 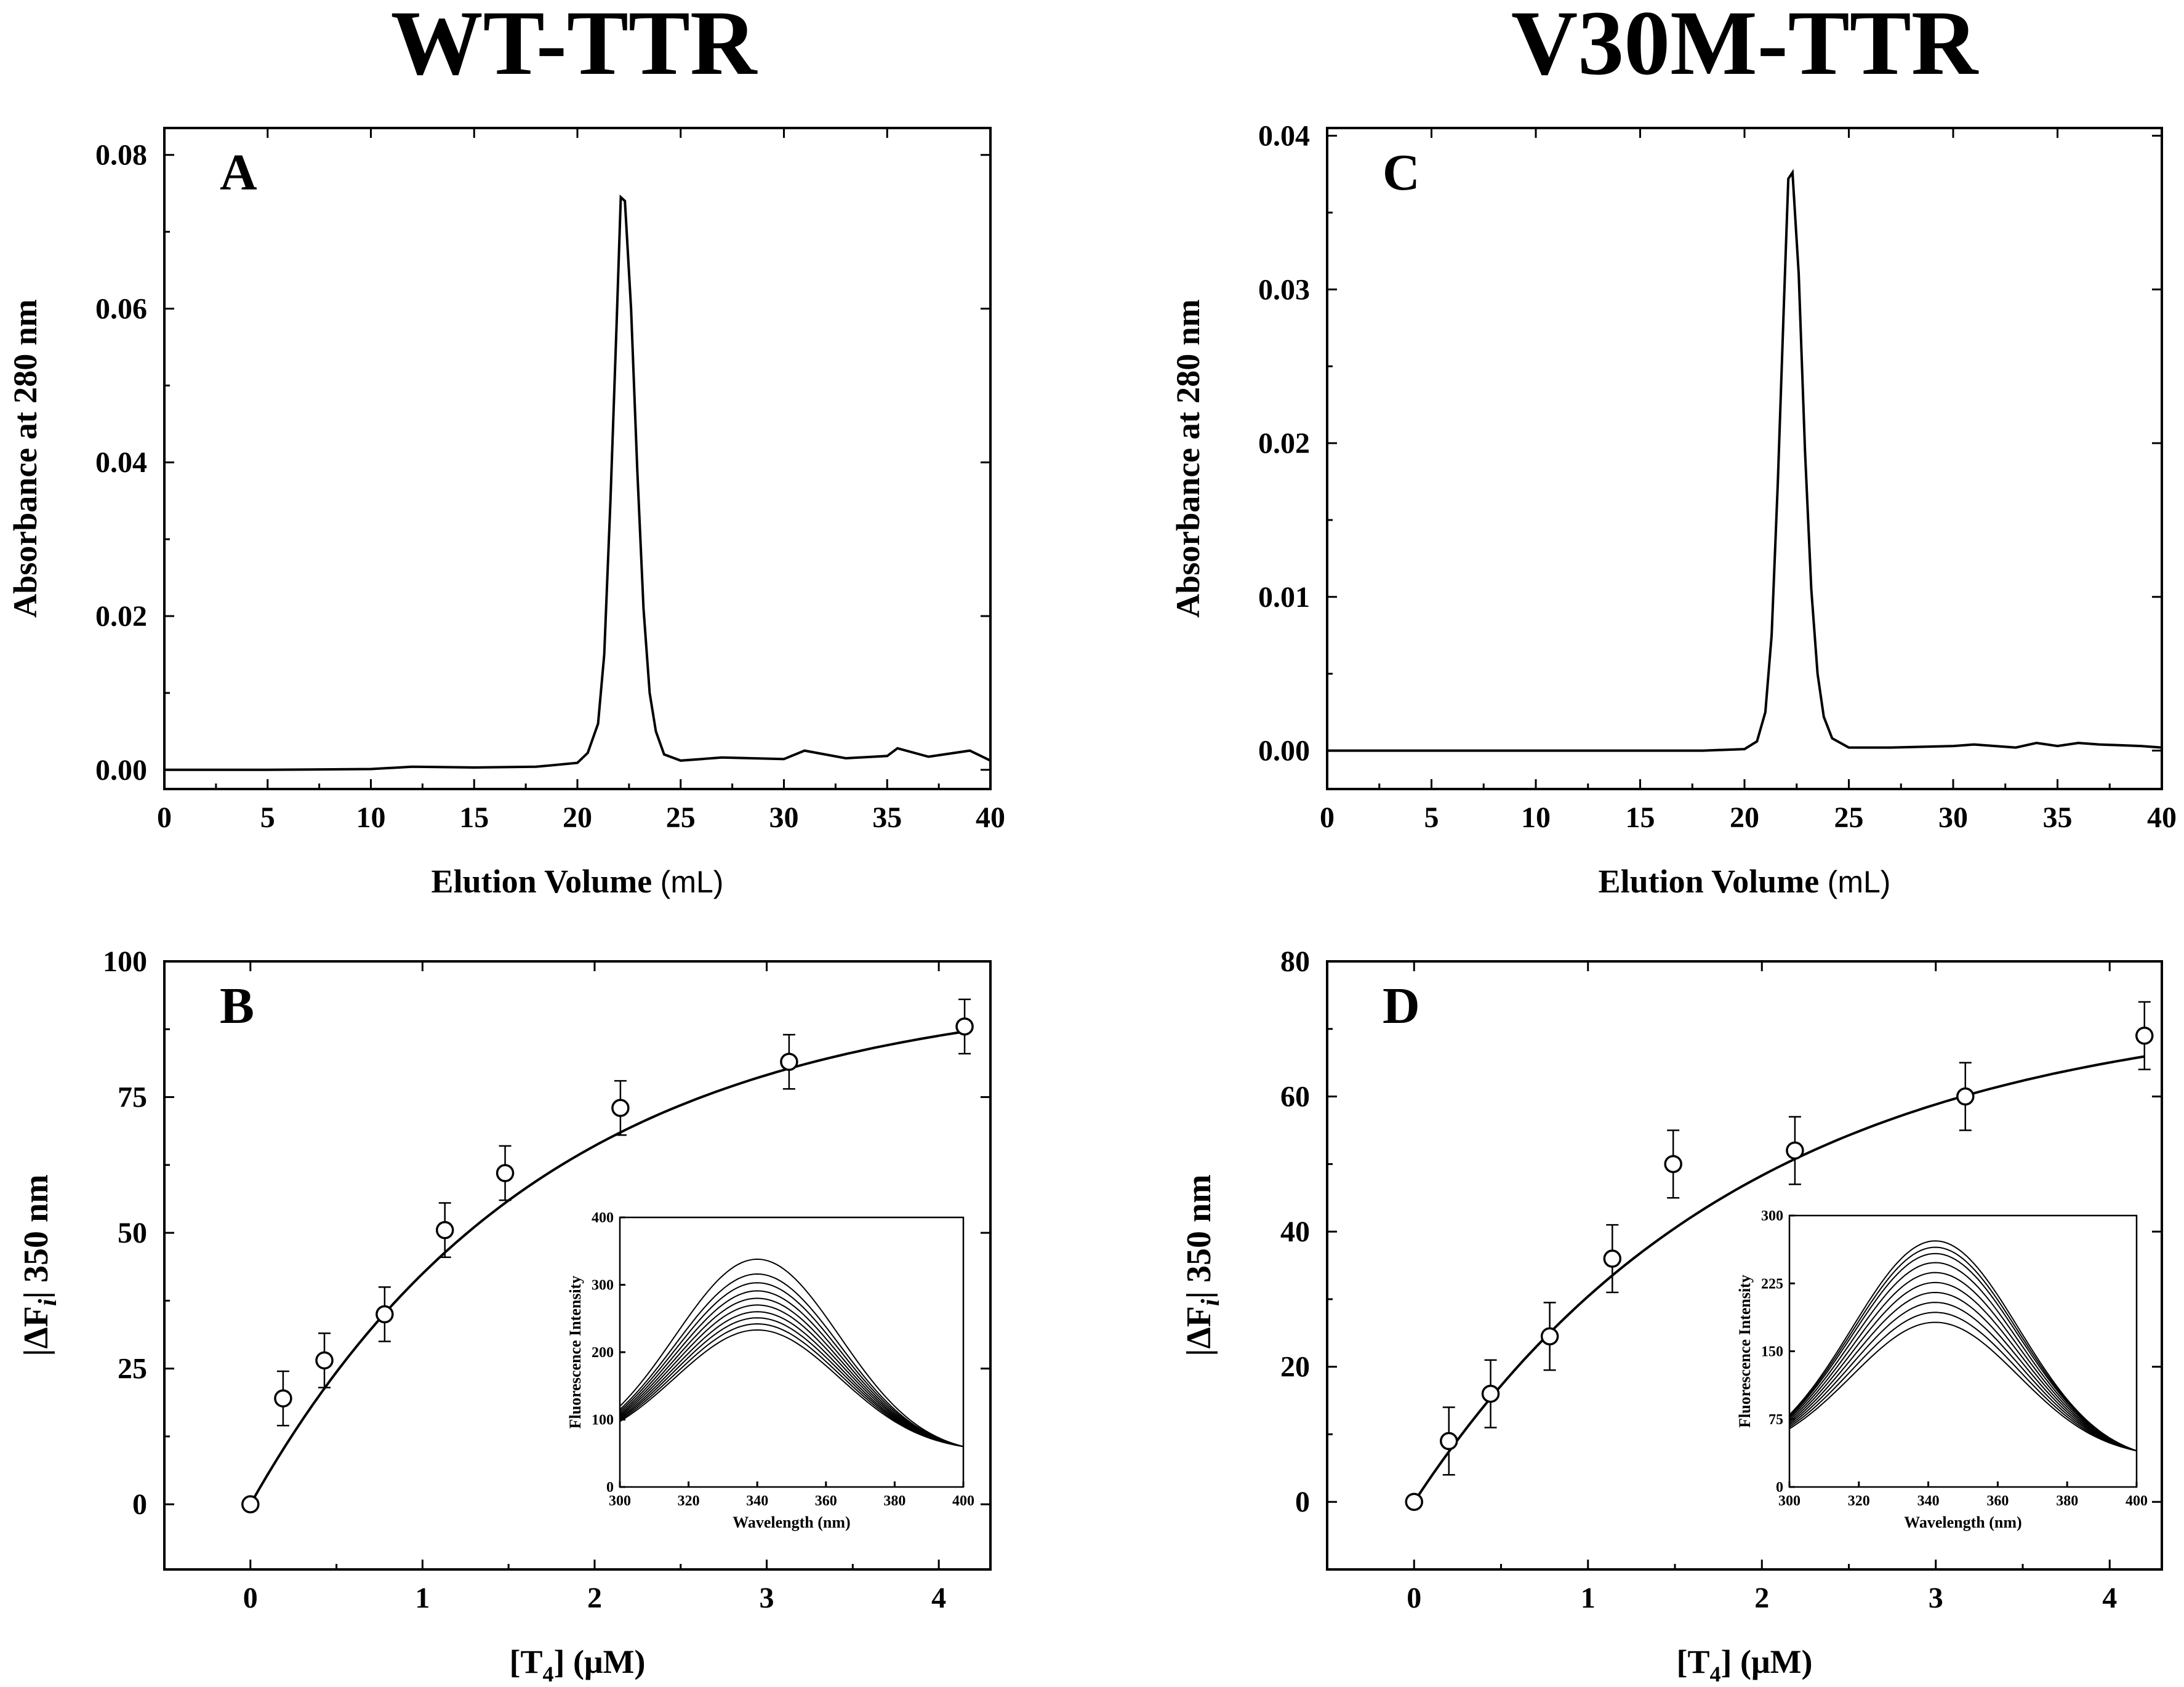 I want to click on y-tick-label: 60, so click(x=1295, y=1097).